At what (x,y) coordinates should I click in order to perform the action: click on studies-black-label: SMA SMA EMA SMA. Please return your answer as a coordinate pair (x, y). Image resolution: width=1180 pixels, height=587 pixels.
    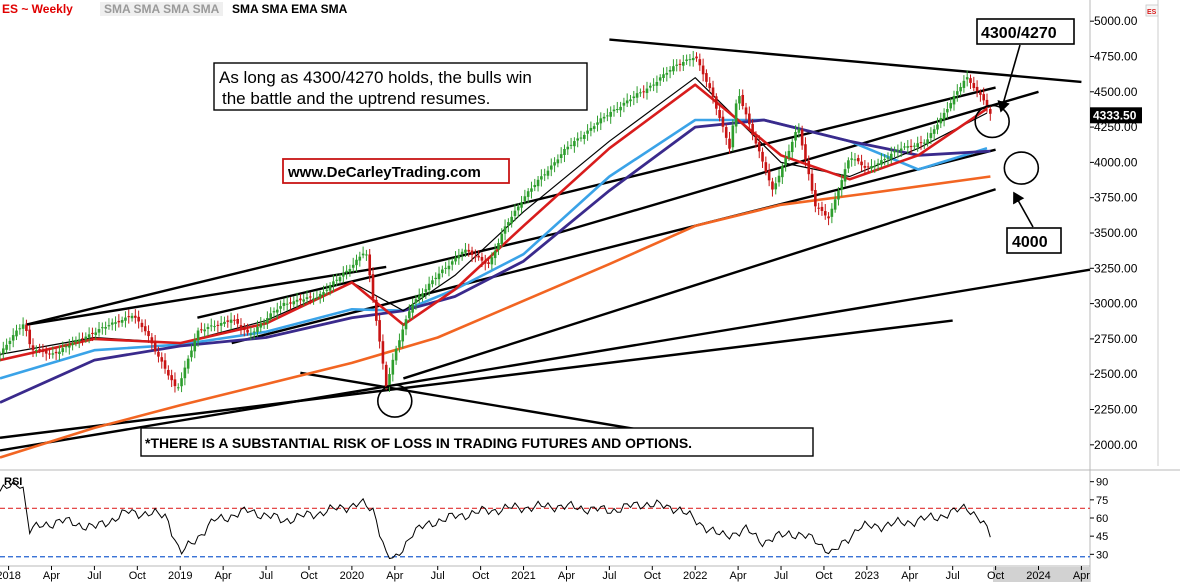
    Looking at the image, I should click on (290, 9).